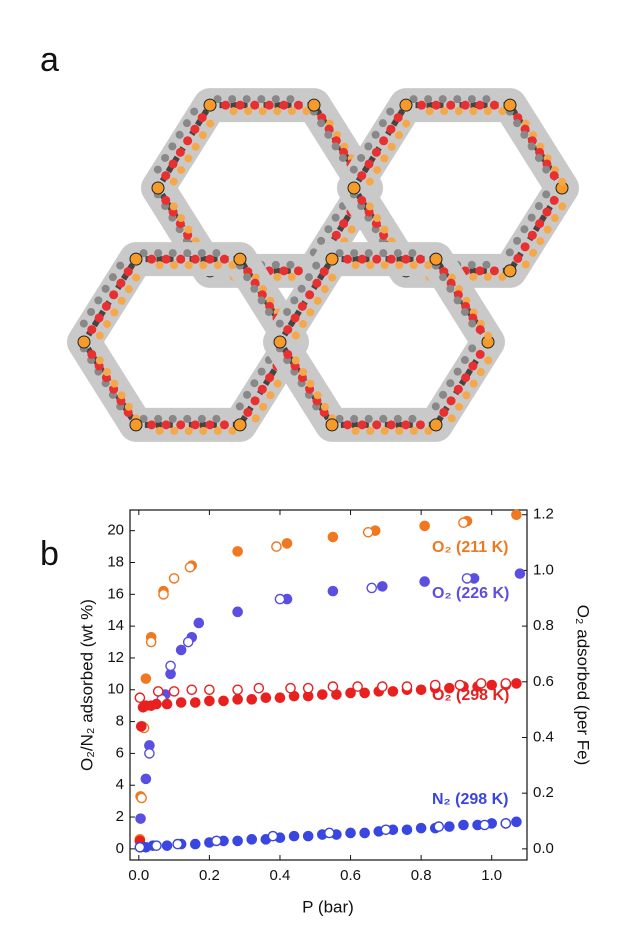 The height and width of the screenshot is (937, 630). Describe the element at coordinates (115, 561) in the screenshot. I see `y-tick-label: 18` at that location.